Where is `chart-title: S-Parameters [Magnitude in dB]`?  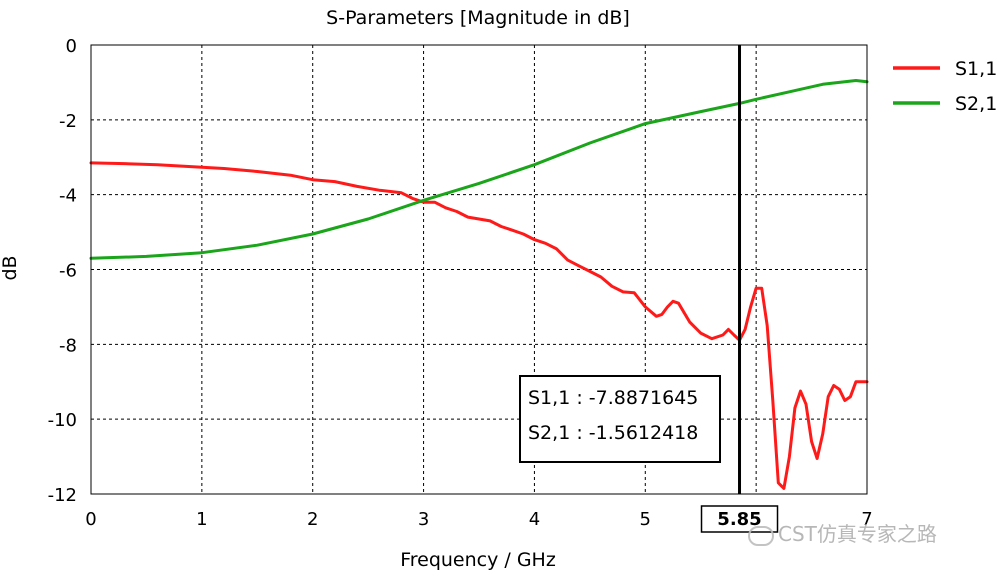
chart-title: S-Parameters [Magnitude in dB] is located at coordinates (478, 18).